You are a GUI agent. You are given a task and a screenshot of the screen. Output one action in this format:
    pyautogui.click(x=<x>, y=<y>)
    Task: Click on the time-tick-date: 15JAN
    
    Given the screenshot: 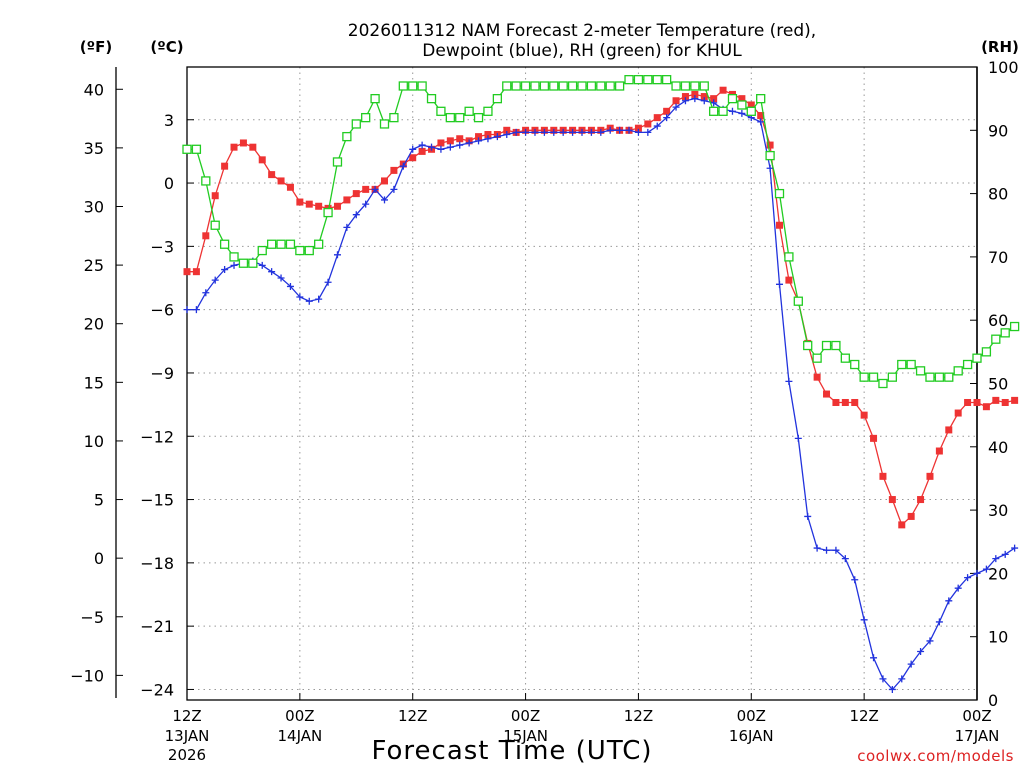 What is the action you would take?
    pyautogui.click(x=525, y=736)
    